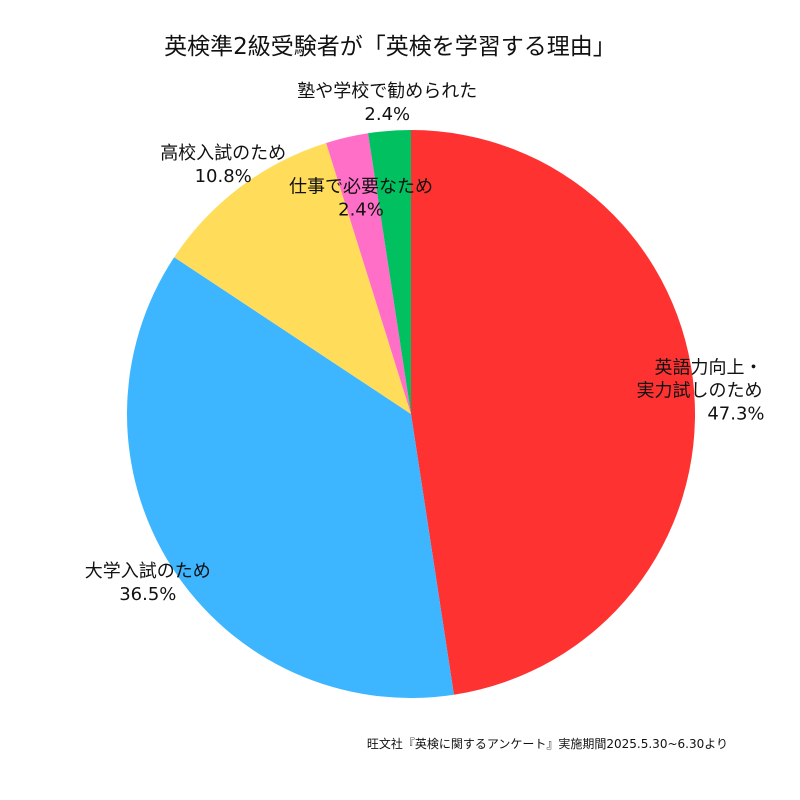  I want to click on slice-value-1: 47.3%, so click(735, 413).